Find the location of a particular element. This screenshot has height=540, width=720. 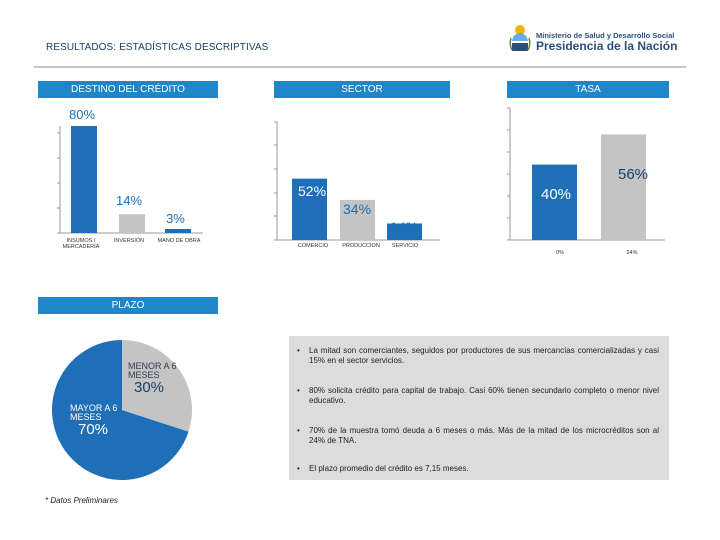

destino-cat-mano-de-obra: MANO DE OBRA is located at coordinates (179, 241).